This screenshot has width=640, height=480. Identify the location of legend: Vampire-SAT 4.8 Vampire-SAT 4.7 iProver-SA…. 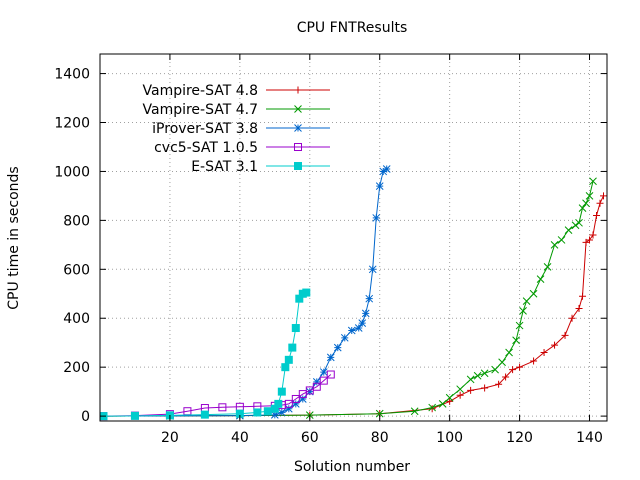
(236, 129).